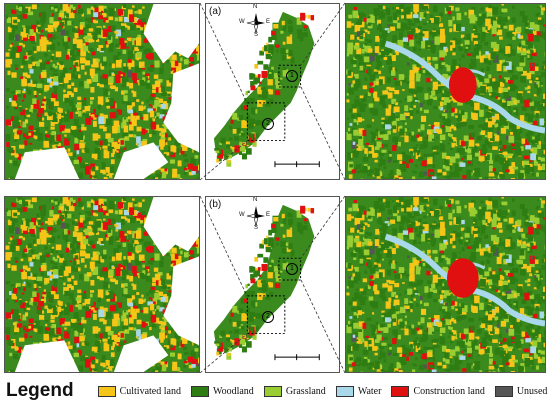 The width and height of the screenshot is (550, 408). I want to click on center-overview-map-b: (b) N S W E 1 2, so click(272, 284).